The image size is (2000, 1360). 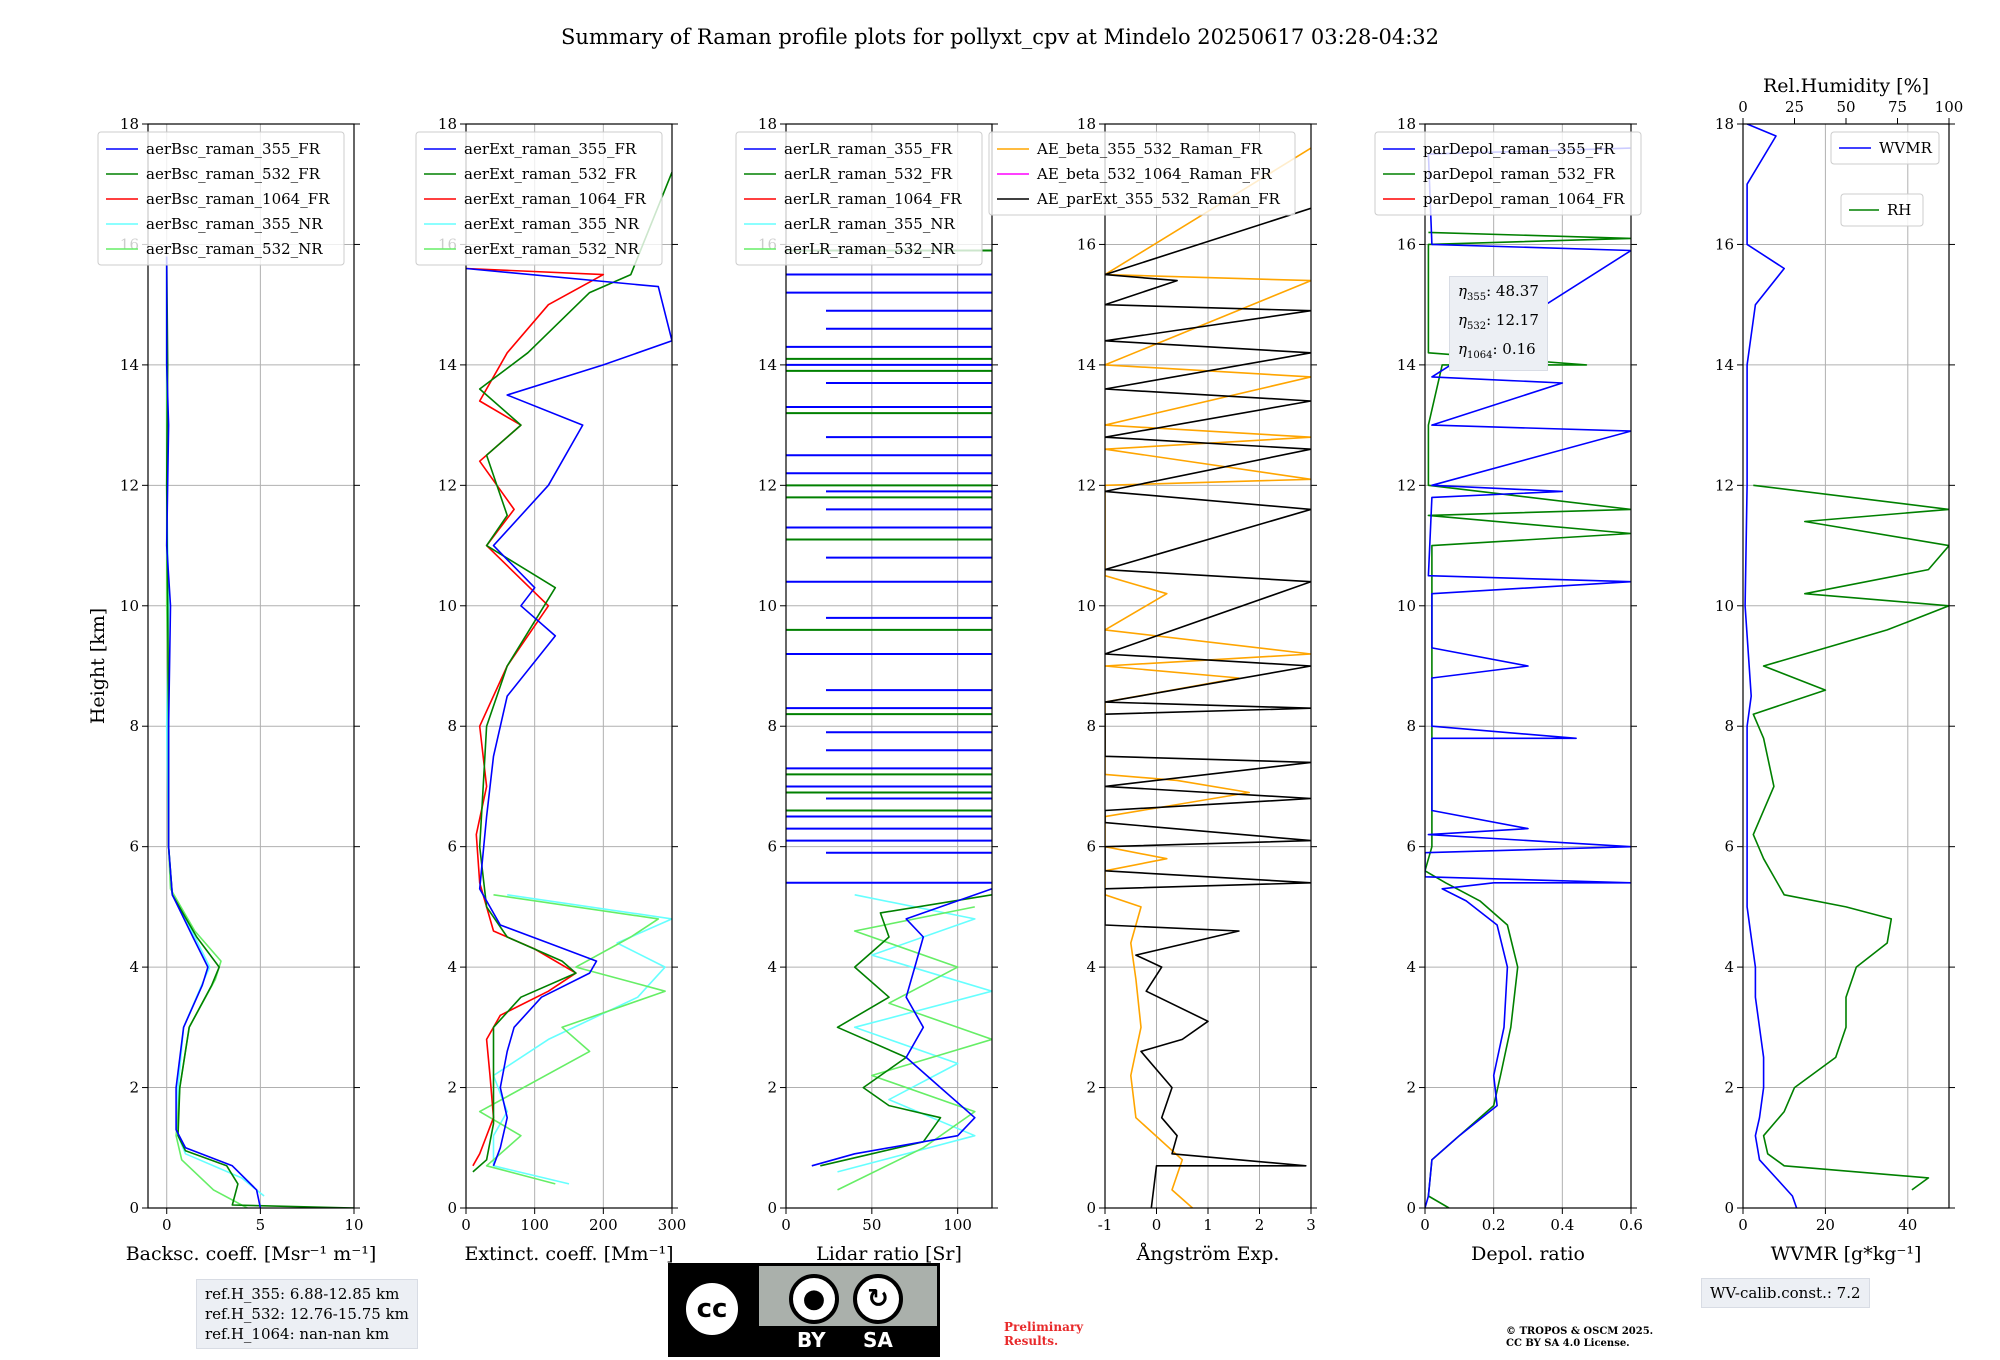 I want to click on x-tick-label: 50, so click(x=871, y=1225).